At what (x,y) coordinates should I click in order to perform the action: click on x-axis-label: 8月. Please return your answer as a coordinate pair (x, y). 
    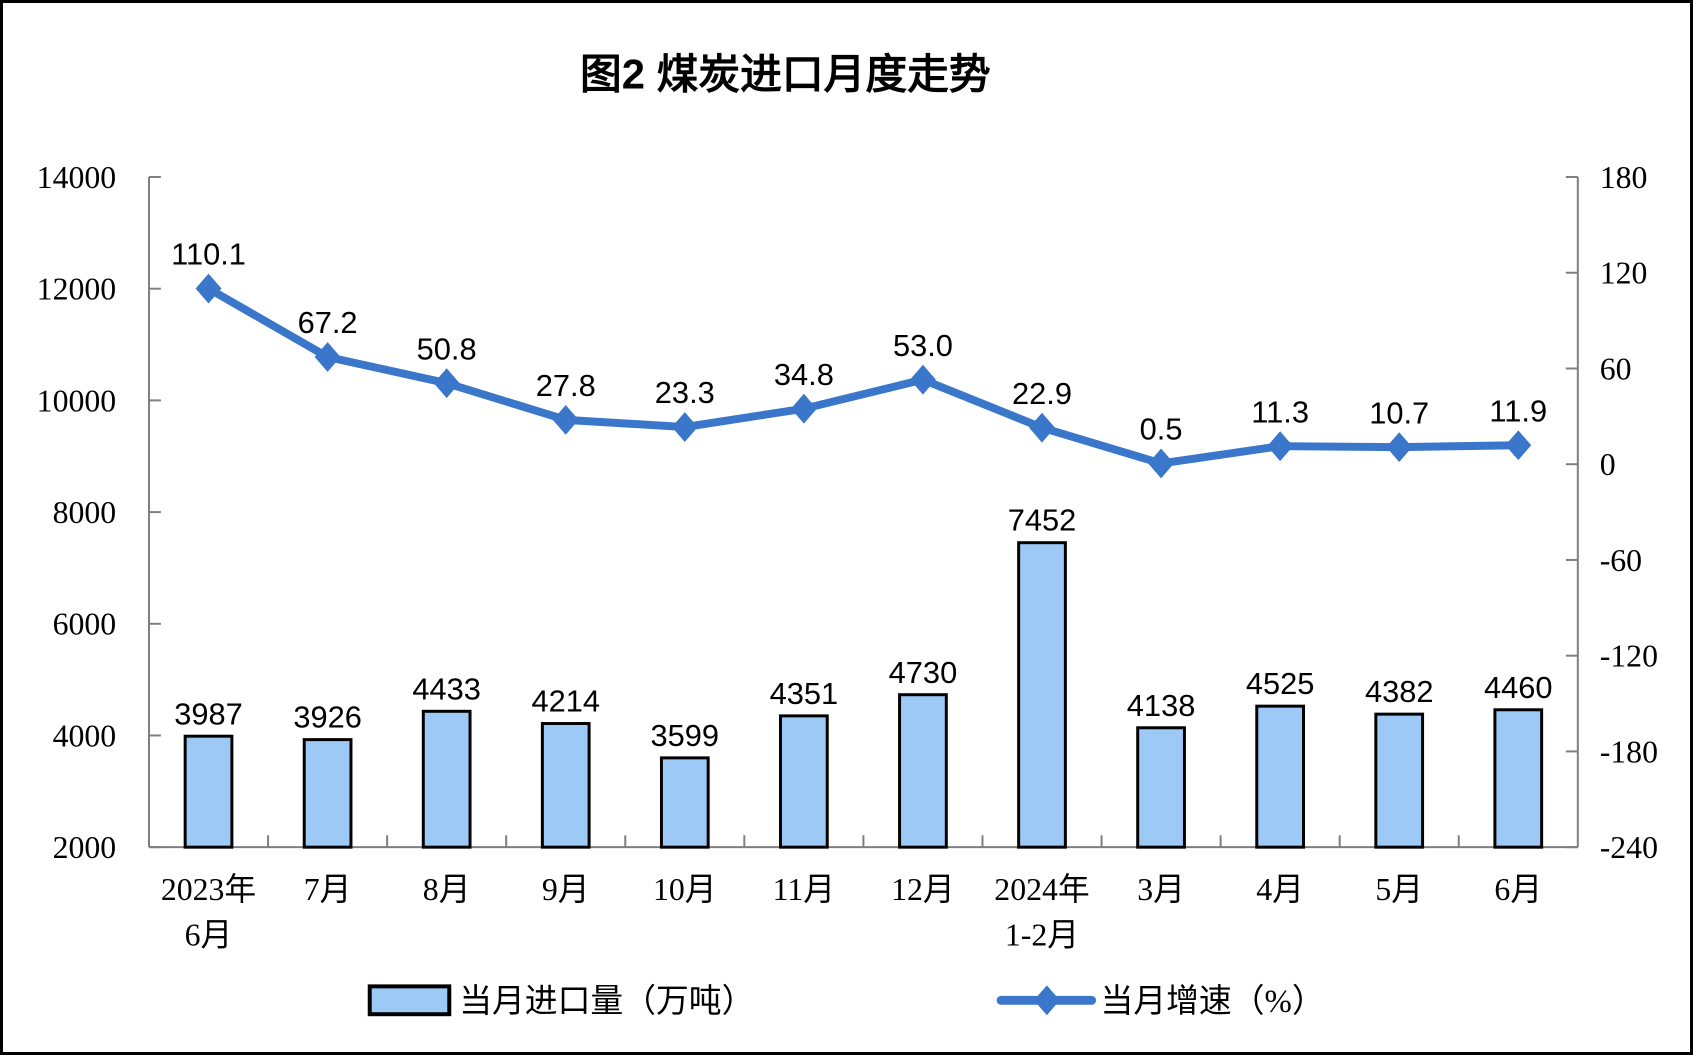
    Looking at the image, I should click on (447, 889).